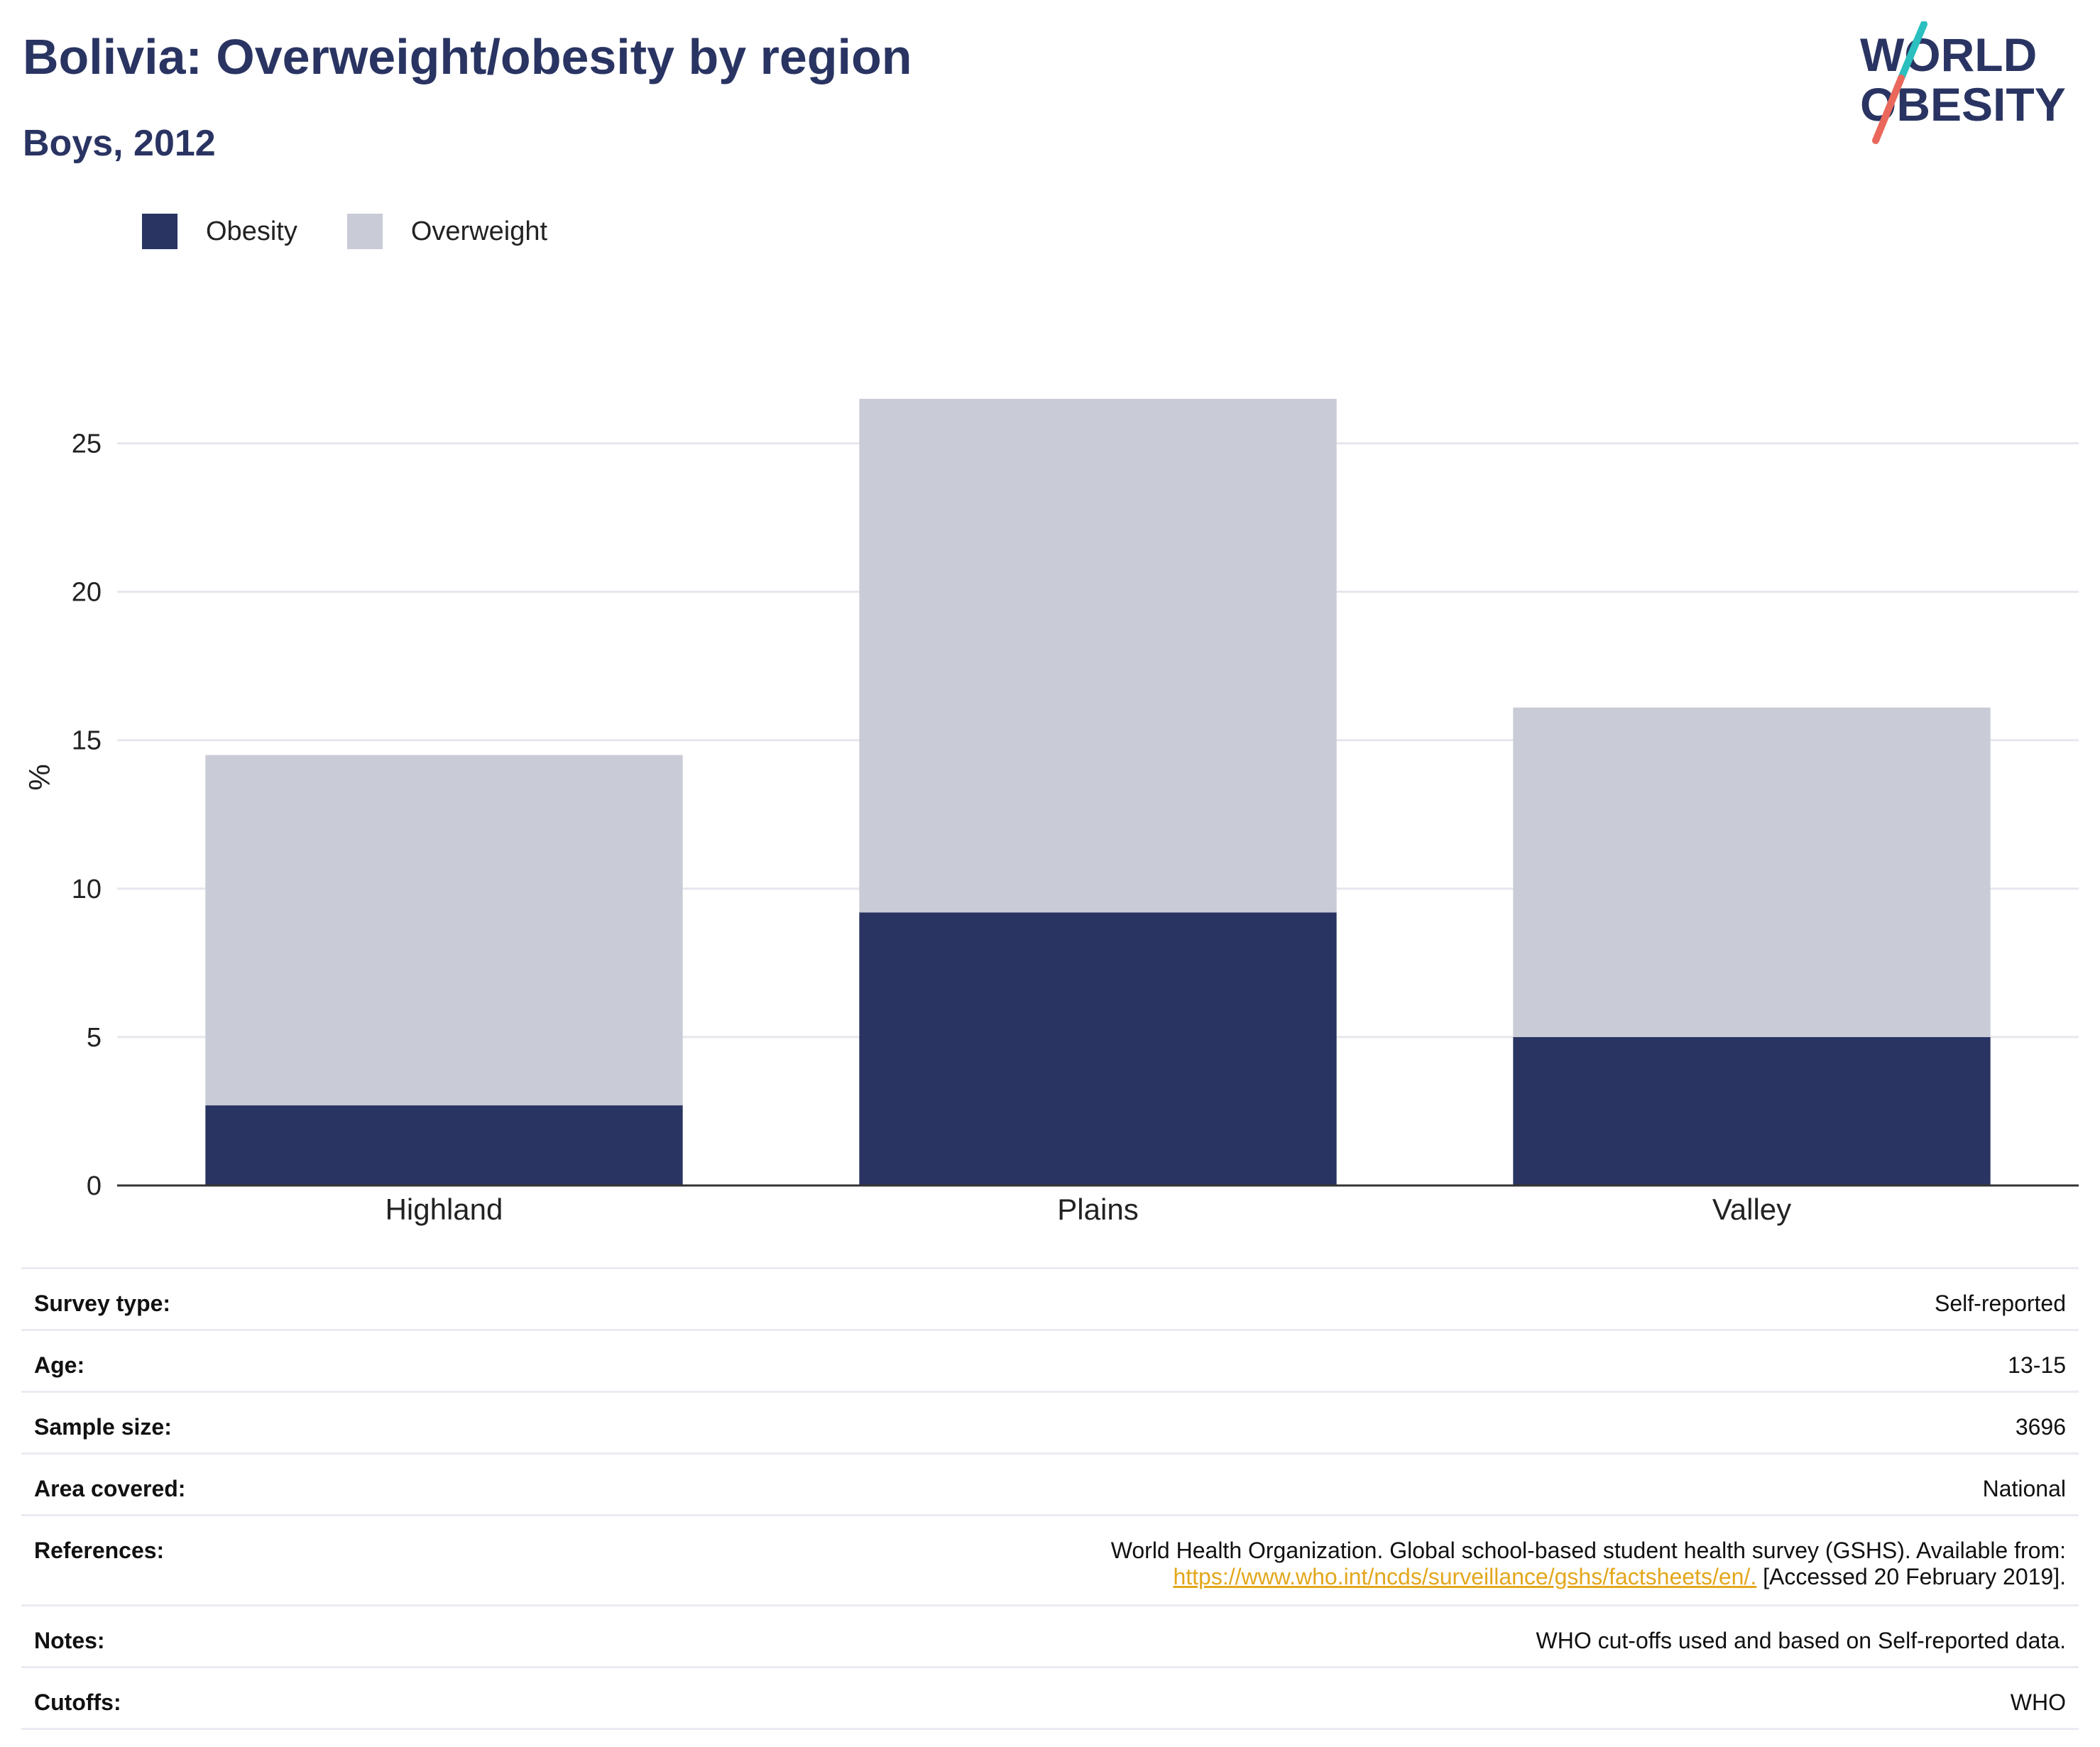 This screenshot has width=2100, height=1747. Describe the element at coordinates (94, 1038) in the screenshot. I see `y-tick-label: 5` at that location.